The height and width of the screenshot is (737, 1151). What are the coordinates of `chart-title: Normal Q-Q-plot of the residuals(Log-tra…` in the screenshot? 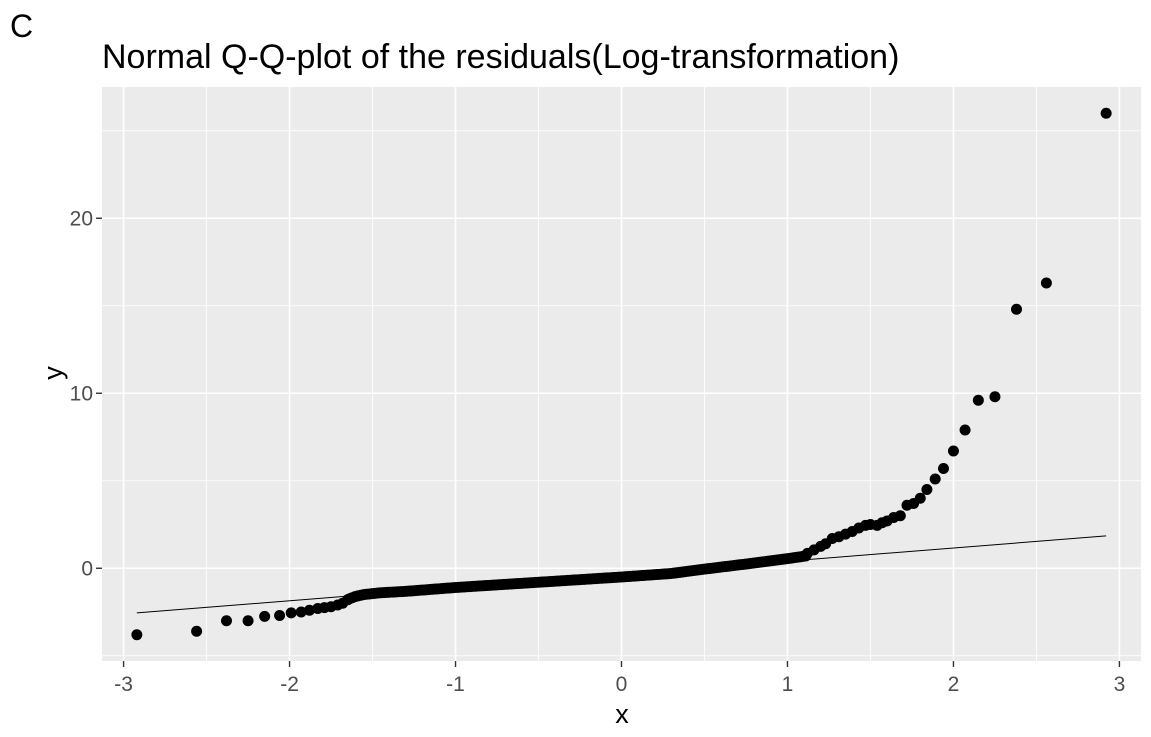 It's located at (501, 57).